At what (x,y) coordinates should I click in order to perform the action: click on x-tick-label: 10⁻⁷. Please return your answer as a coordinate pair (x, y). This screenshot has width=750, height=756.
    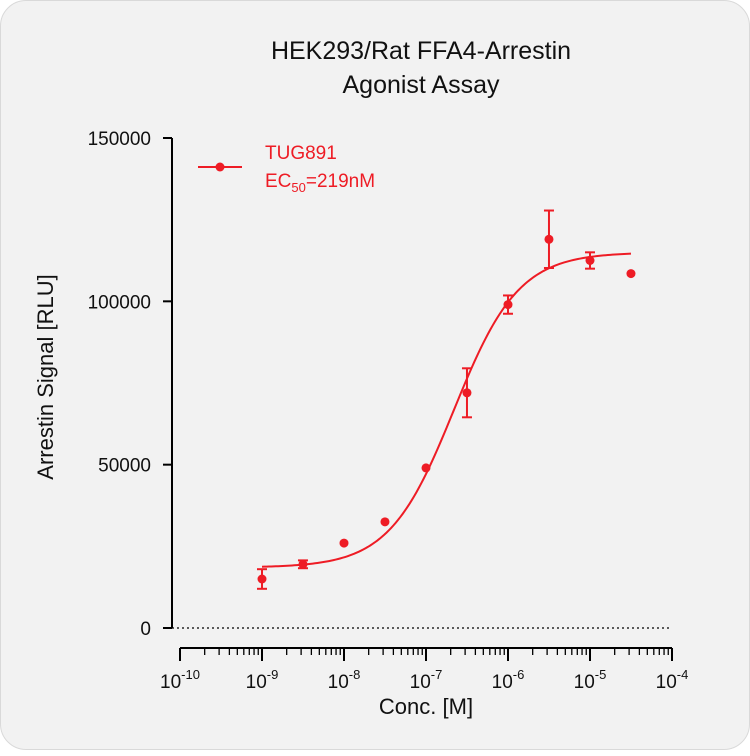
    Looking at the image, I should click on (426, 680).